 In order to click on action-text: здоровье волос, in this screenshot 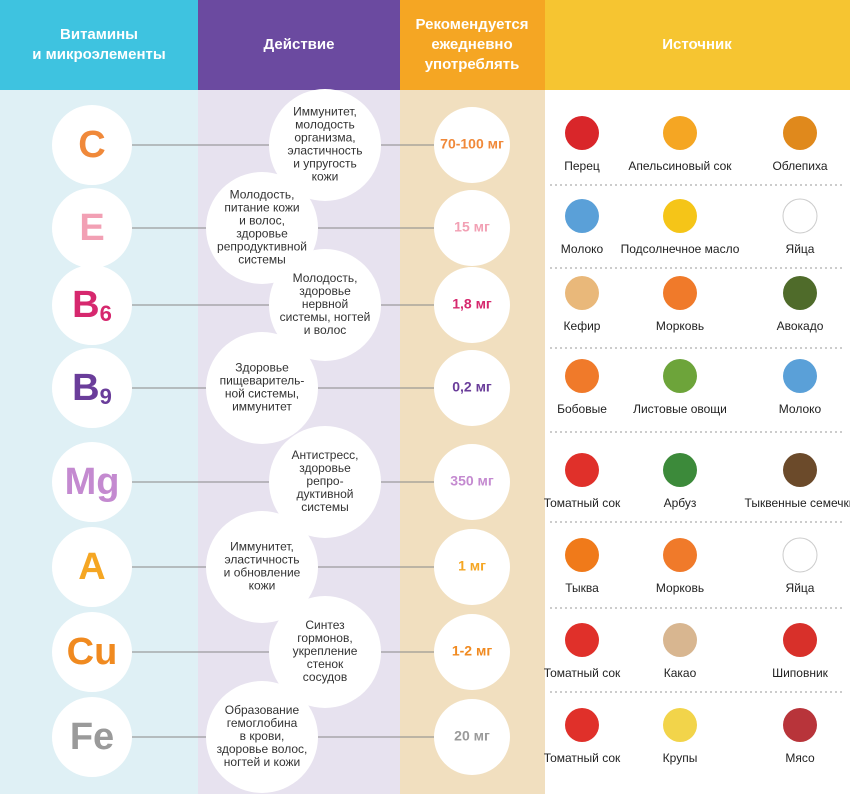, I will do `click(262, 749)`.